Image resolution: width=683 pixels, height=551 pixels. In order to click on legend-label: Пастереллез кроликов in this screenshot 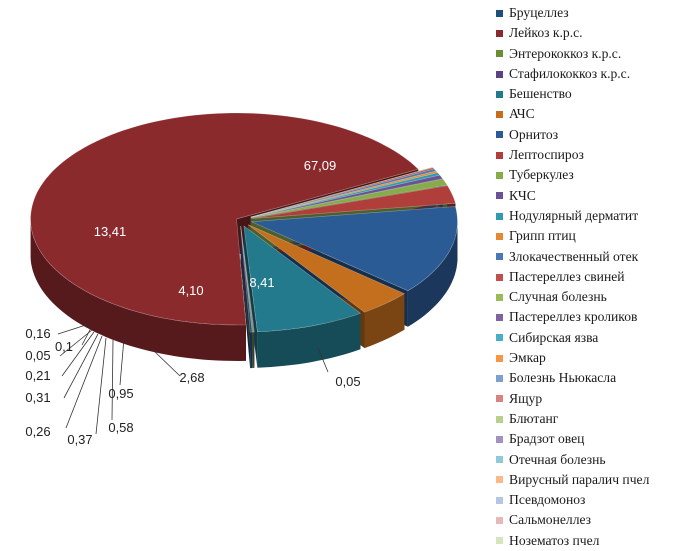, I will do `click(573, 317)`.